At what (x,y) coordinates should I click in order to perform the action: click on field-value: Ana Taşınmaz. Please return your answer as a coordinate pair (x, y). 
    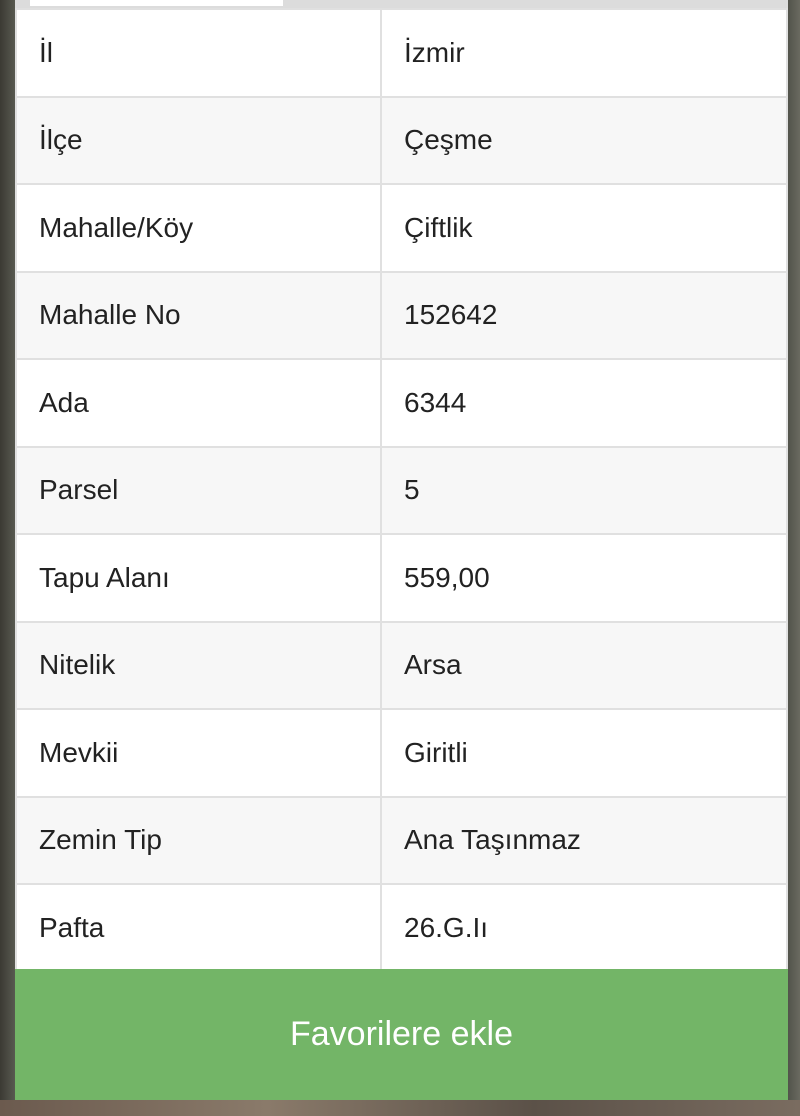
    Looking at the image, I should click on (584, 840).